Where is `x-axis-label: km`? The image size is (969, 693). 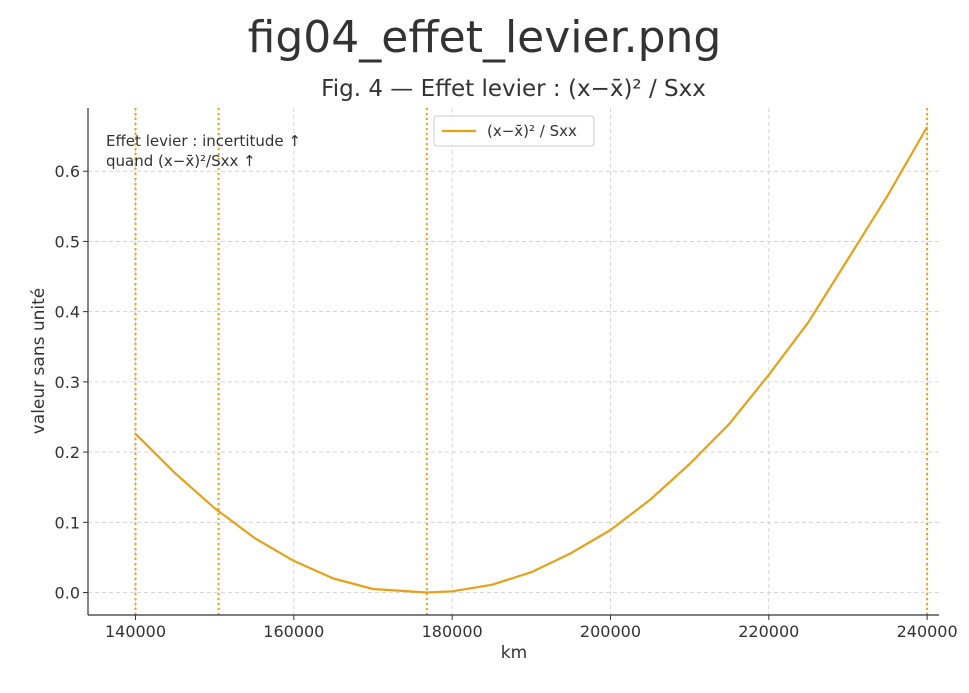 x-axis-label: km is located at coordinates (514, 653).